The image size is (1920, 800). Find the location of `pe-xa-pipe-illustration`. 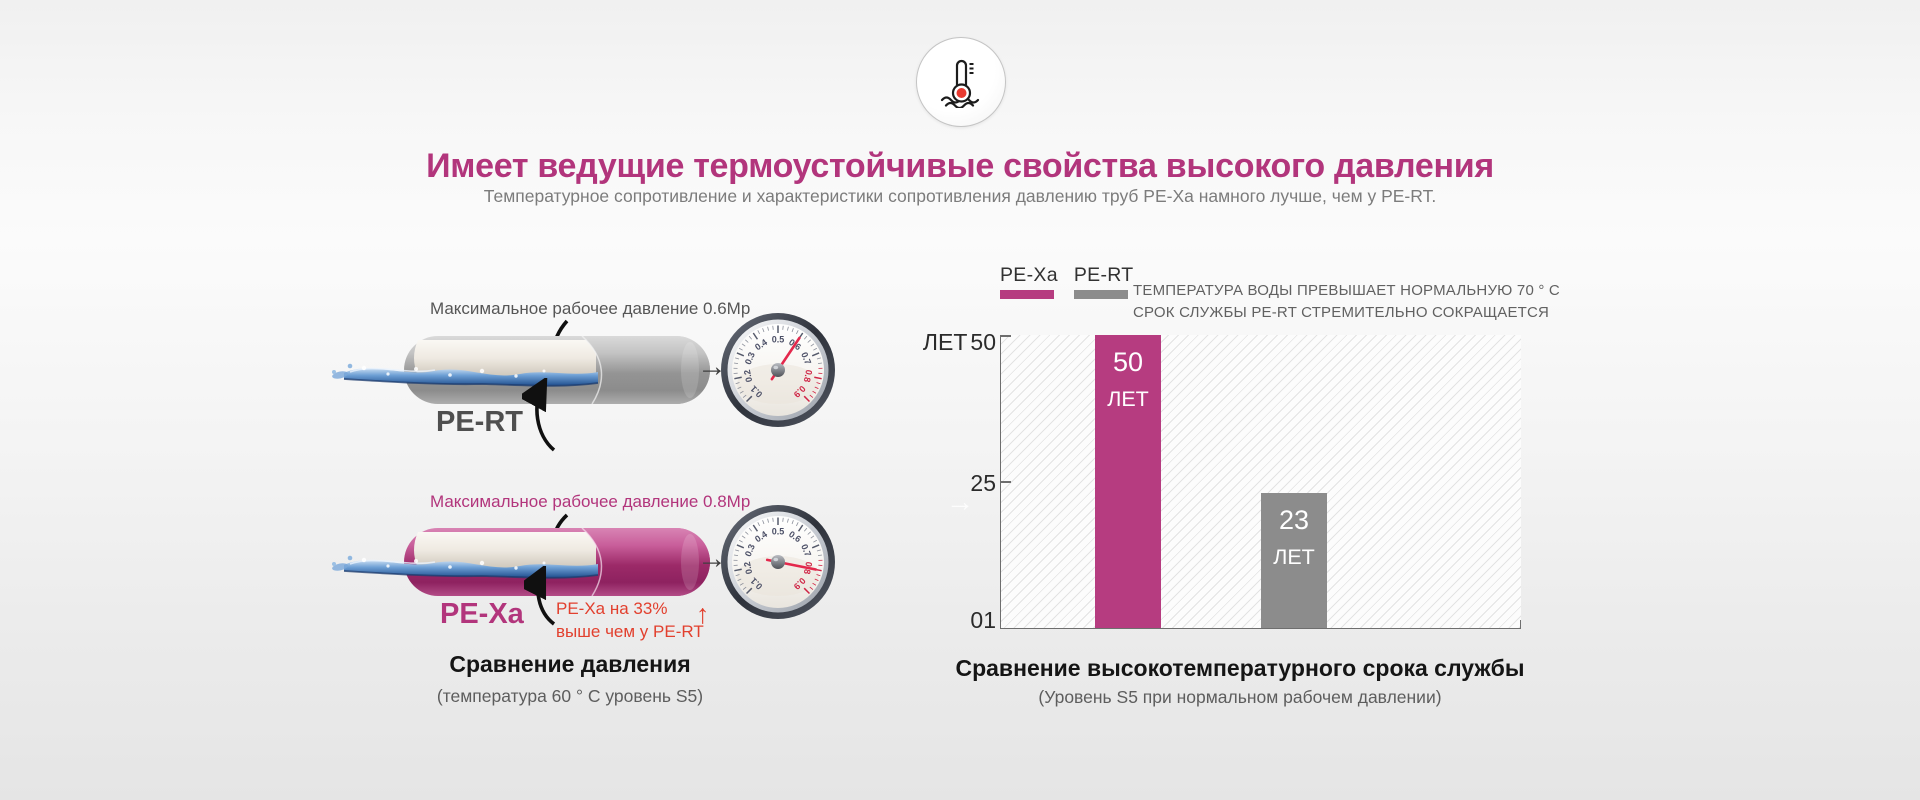

pe-xa-pipe-illustration is located at coordinates (521, 562).